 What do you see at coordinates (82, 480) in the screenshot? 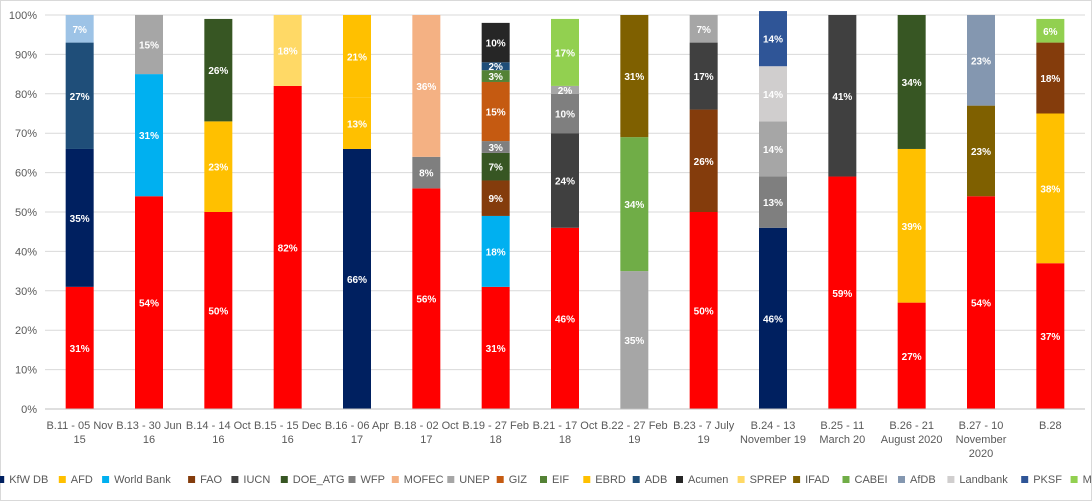
I see `legend-label: AFD` at bounding box center [82, 480].